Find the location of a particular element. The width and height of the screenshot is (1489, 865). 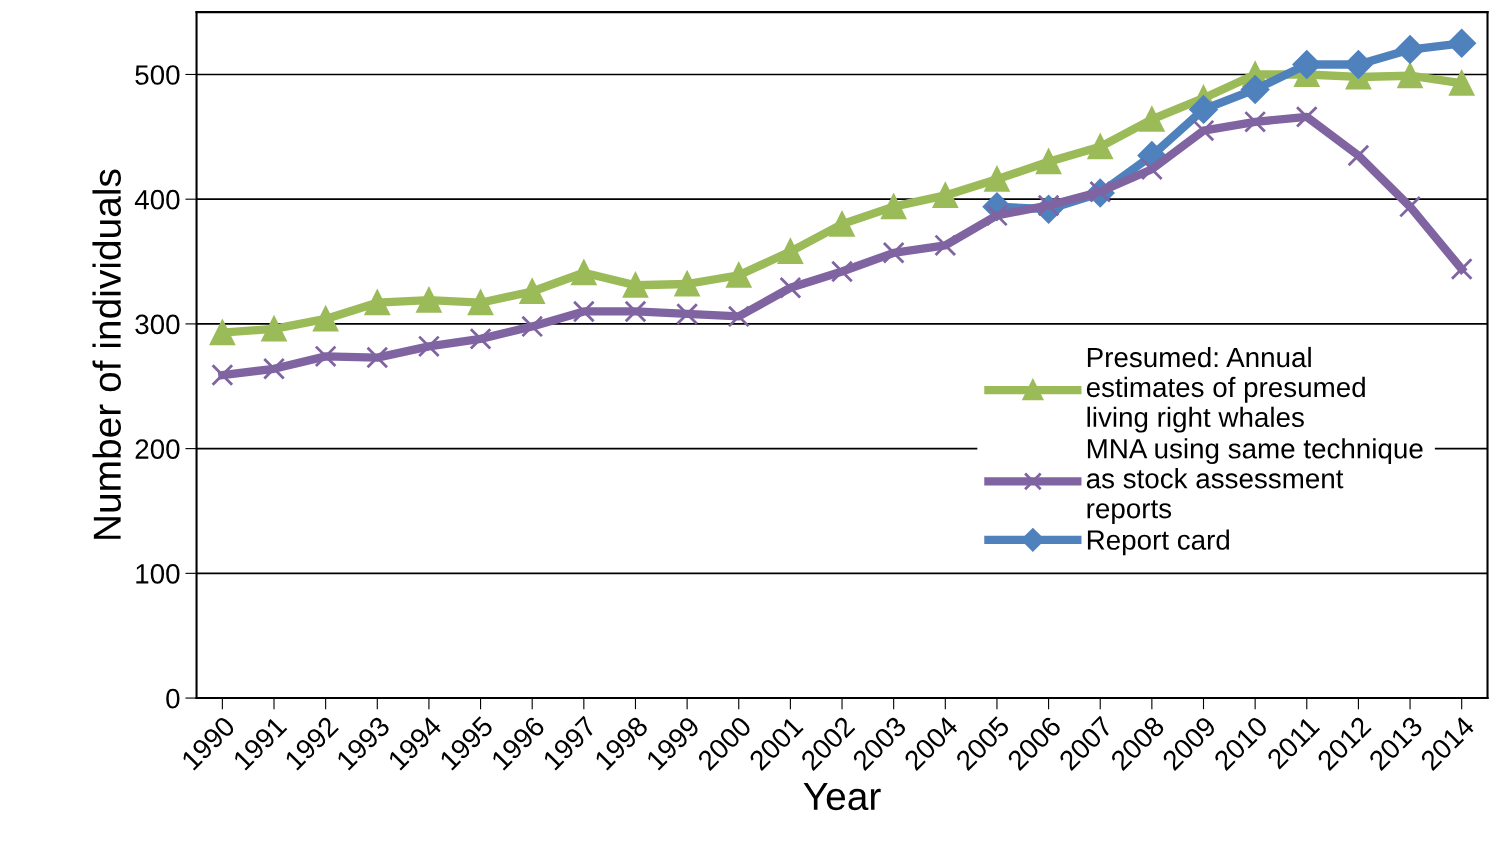

legend-label: Presumed: Annual estimates of presumed living right whales is located at coordinates (1225, 389).